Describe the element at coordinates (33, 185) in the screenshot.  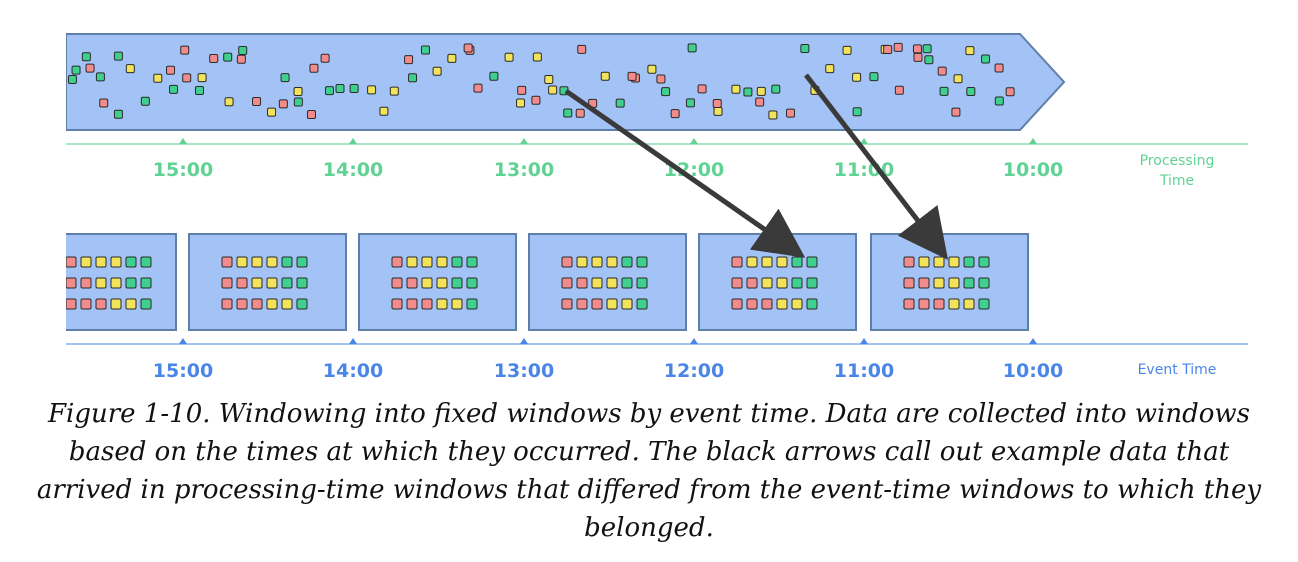
I see `left-edge-mask` at that location.